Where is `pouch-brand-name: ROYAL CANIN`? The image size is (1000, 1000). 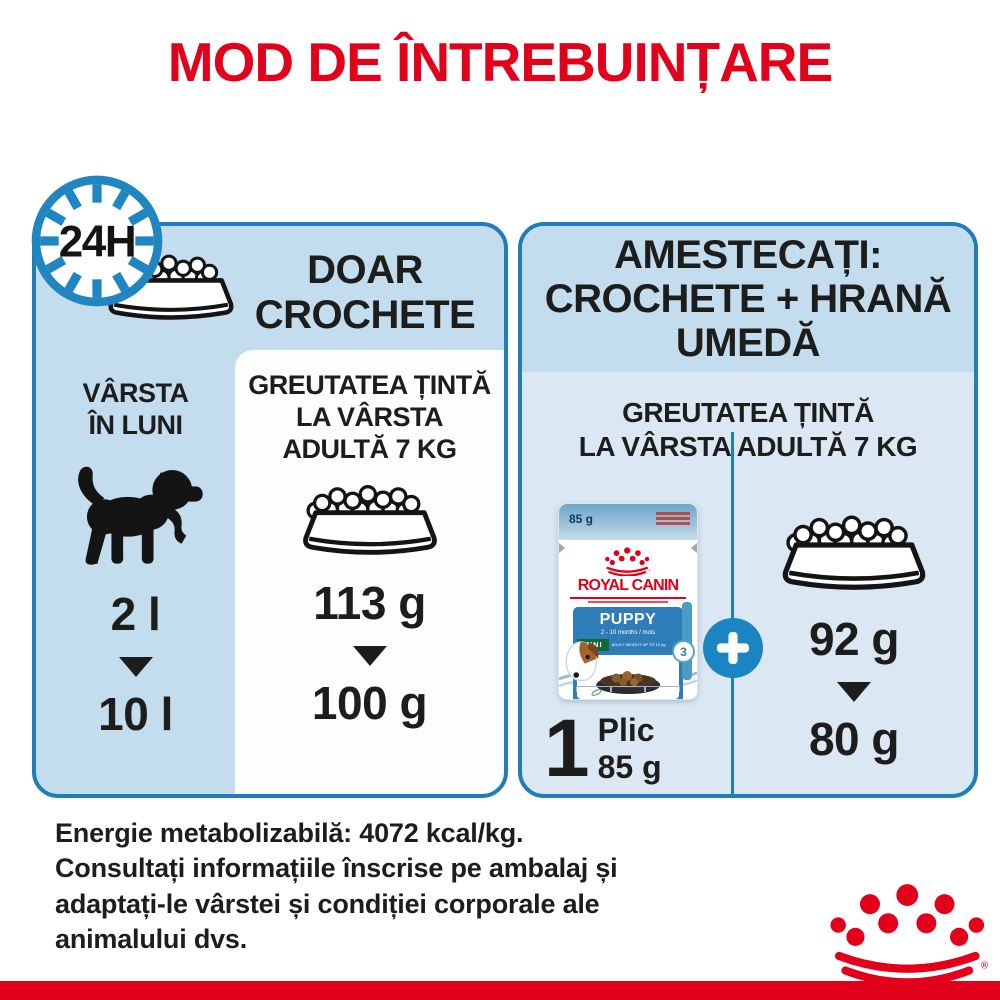 pouch-brand-name: ROYAL CANIN is located at coordinates (628, 586).